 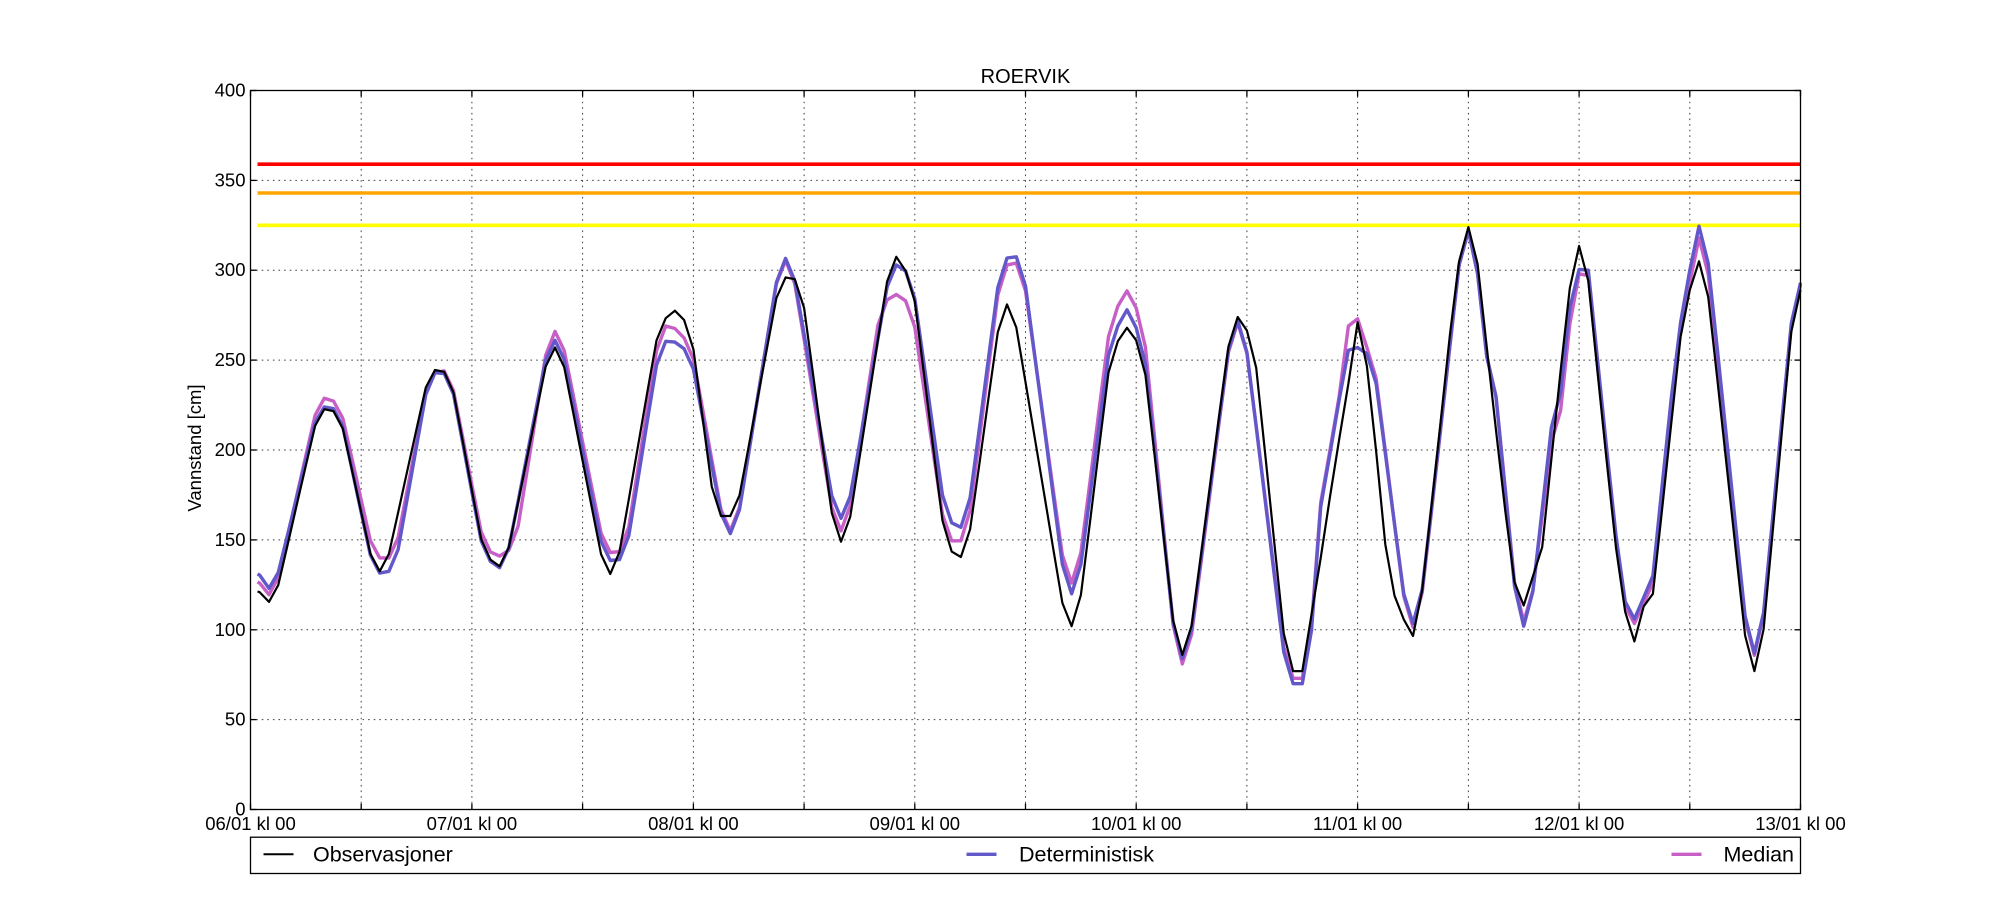 I want to click on svg-text: 07/01 kl 00, so click(x=472, y=823).